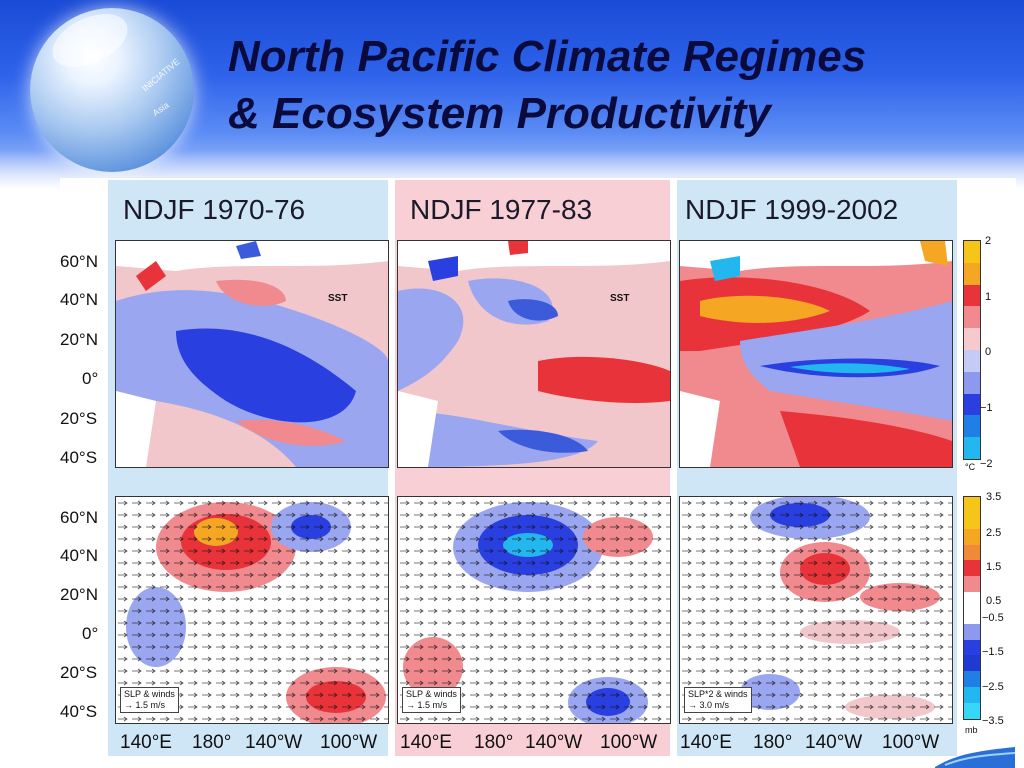  What do you see at coordinates (338, 298) in the screenshot?
I see `sst-tag-1970: SST` at bounding box center [338, 298].